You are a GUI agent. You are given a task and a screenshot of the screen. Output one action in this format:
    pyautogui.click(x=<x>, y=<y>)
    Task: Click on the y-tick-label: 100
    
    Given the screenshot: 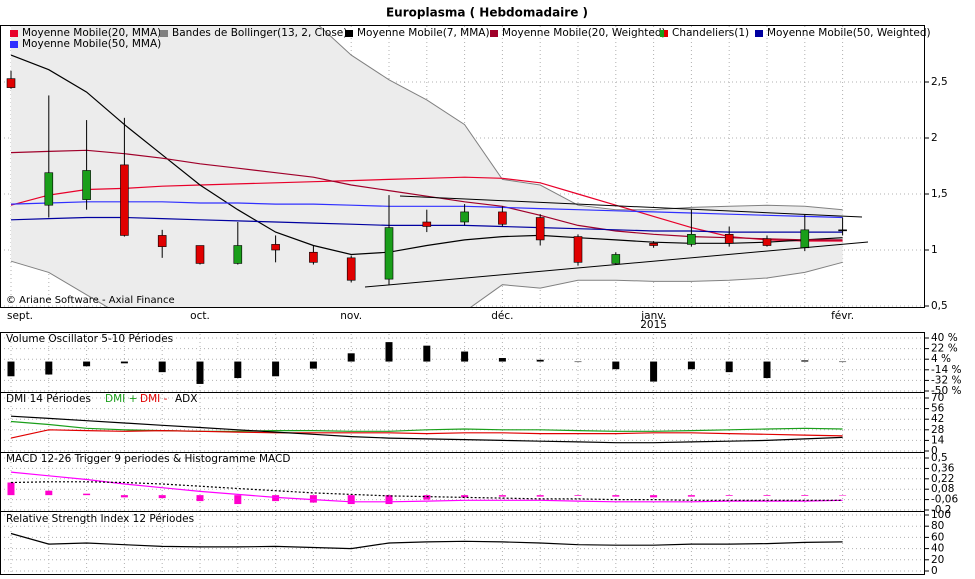 What is the action you would take?
    pyautogui.click(x=941, y=515)
    